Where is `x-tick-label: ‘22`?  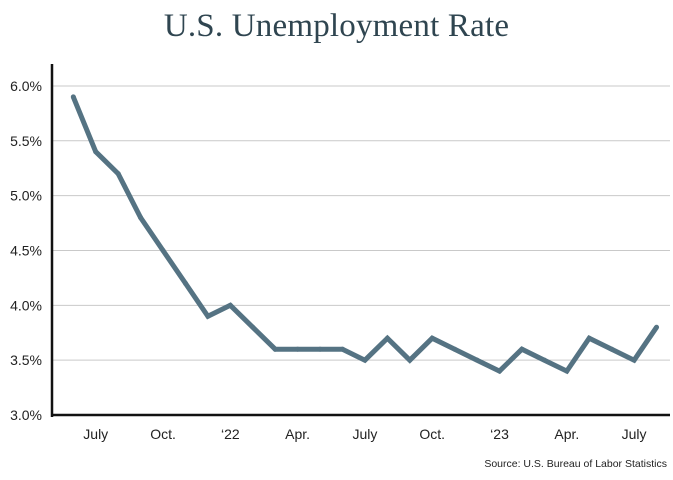 x-tick-label: ‘22 is located at coordinates (230, 434).